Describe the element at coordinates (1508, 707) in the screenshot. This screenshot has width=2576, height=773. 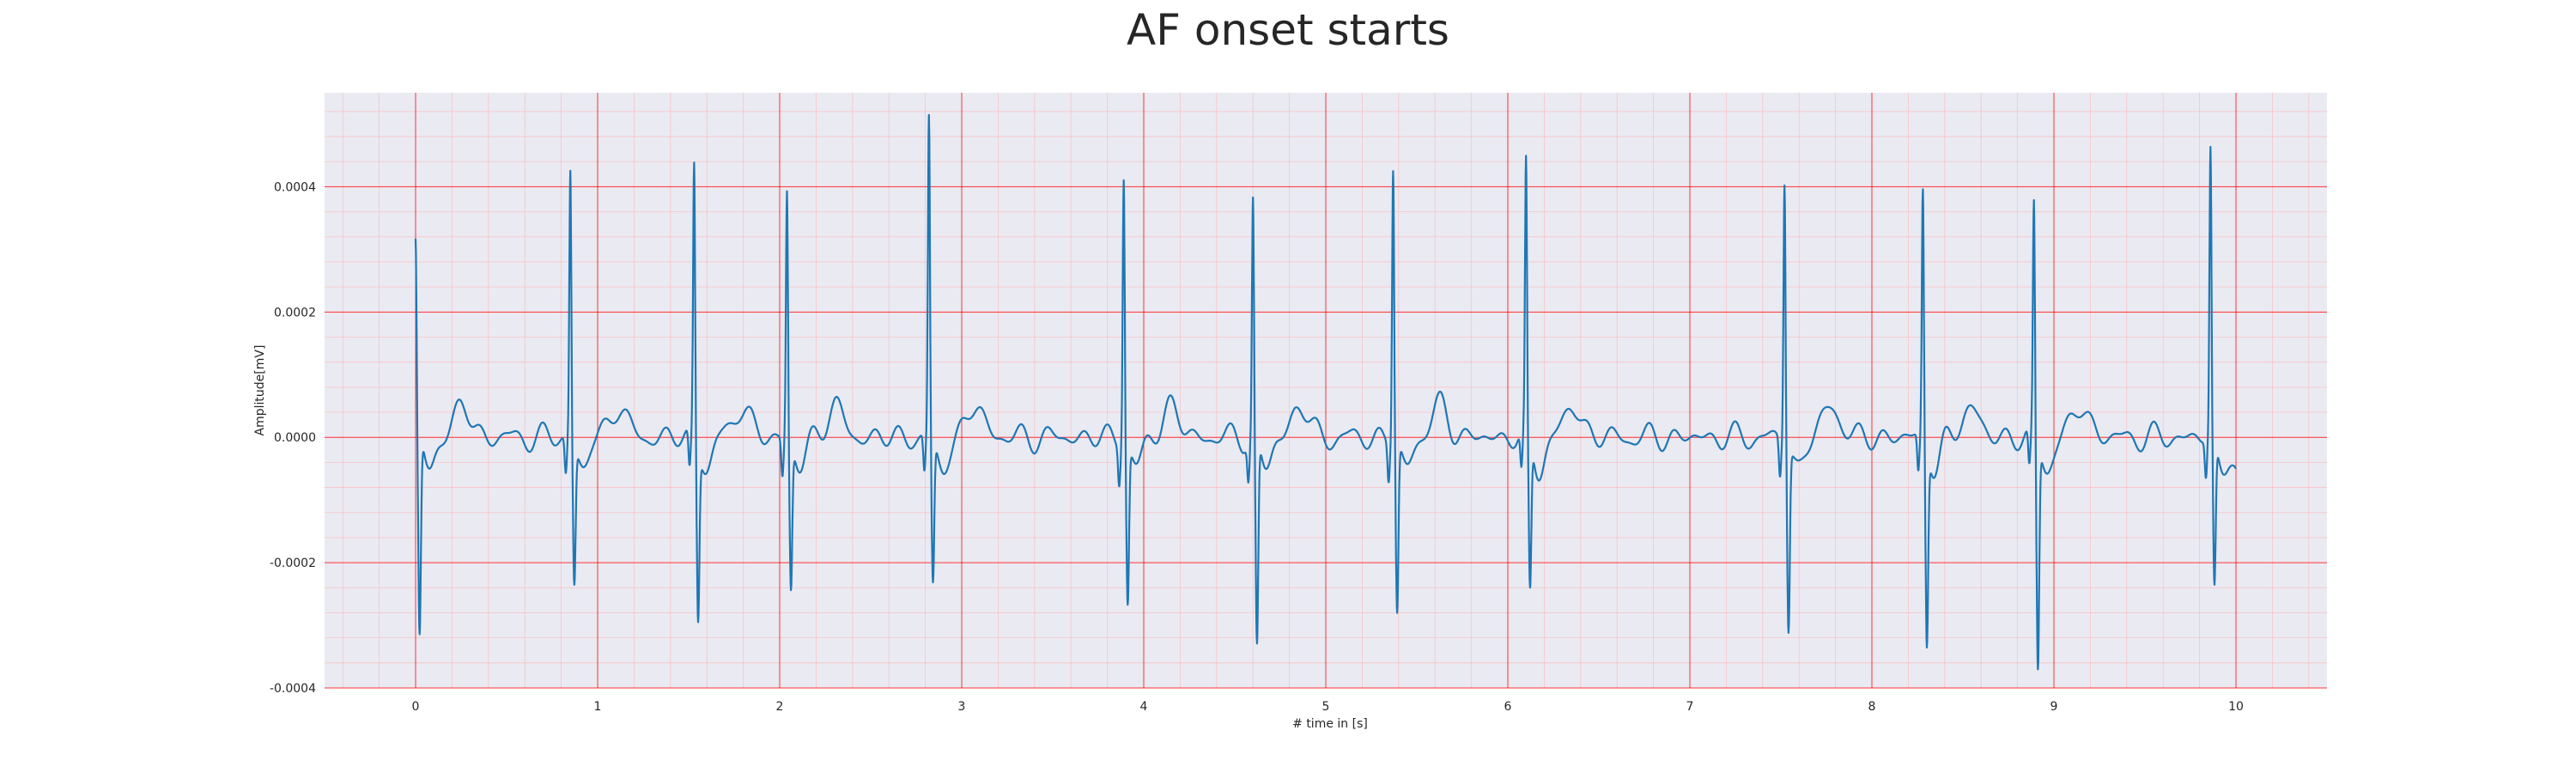
I see `x-tick-label: 6` at that location.